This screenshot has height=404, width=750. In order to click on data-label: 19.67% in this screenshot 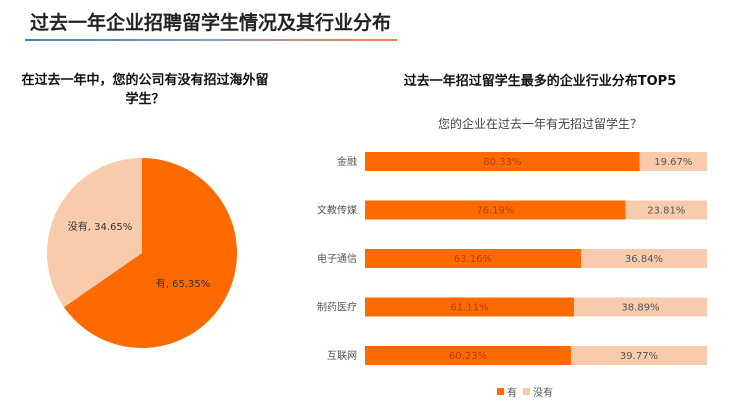, I will do `click(673, 162)`.